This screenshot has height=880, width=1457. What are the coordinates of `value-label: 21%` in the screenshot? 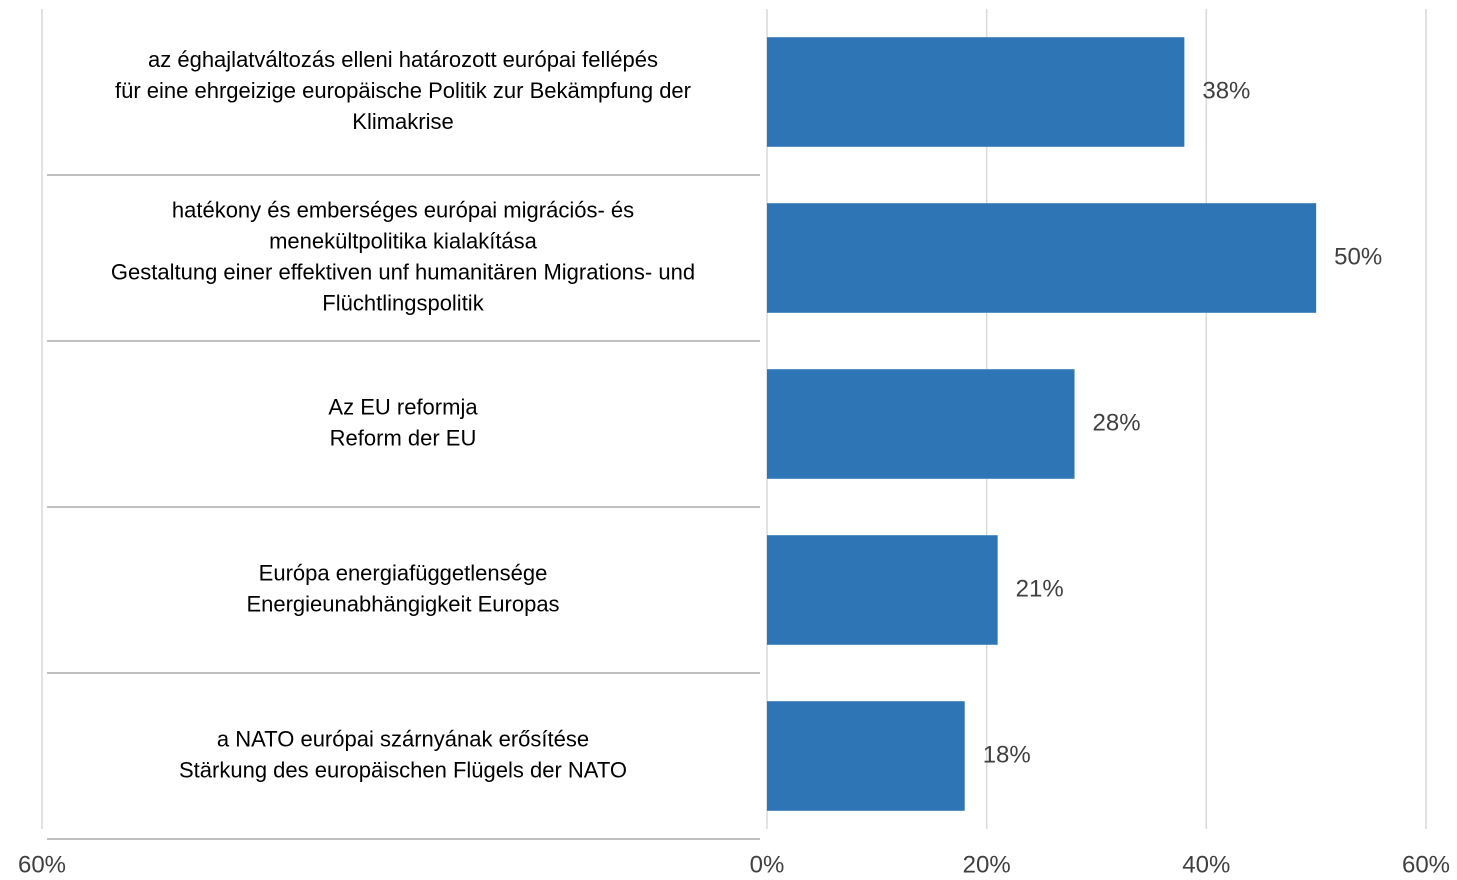 It's located at (1040, 588).